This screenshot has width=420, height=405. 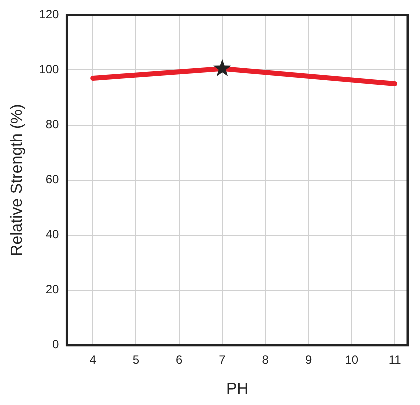 I want to click on y-tick-label: 40, so click(x=53, y=235).